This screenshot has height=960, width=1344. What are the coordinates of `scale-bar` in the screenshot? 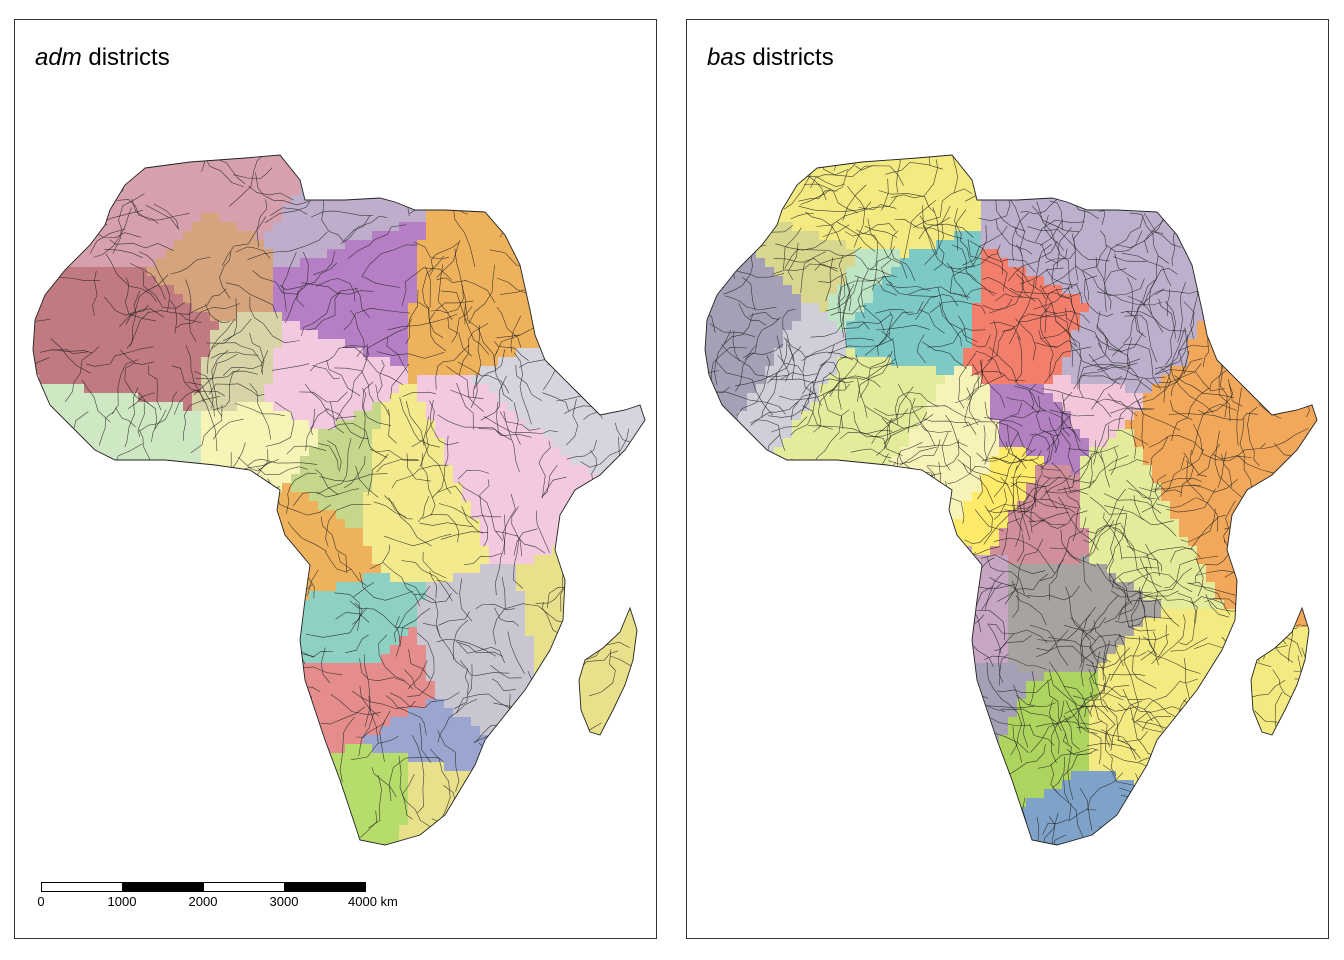 It's located at (203, 887).